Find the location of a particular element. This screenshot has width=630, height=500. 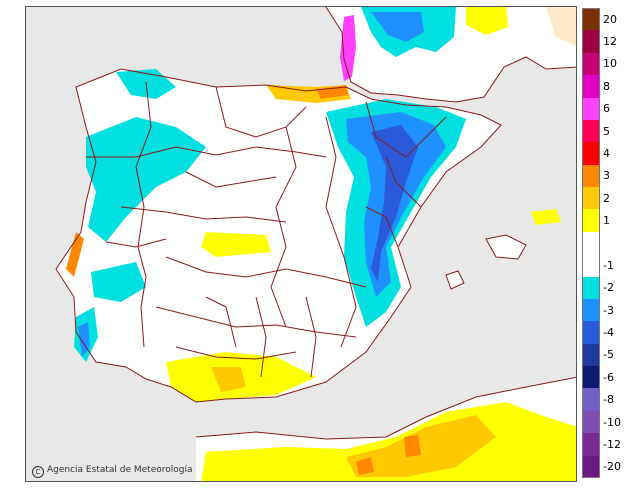

france-warm-blob is located at coordinates (487, 21).